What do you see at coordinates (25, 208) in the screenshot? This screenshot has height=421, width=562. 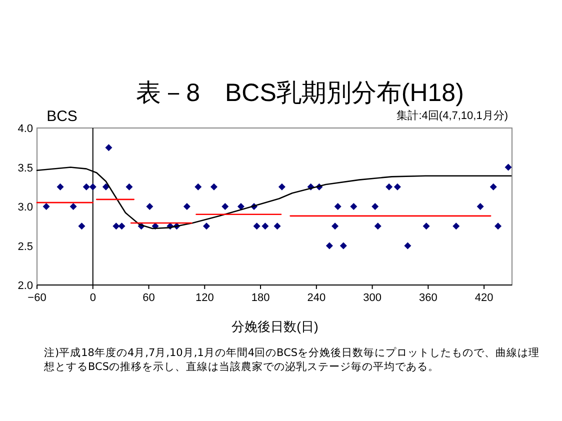 I see `y-tick-label: 3.0` at bounding box center [25, 208].